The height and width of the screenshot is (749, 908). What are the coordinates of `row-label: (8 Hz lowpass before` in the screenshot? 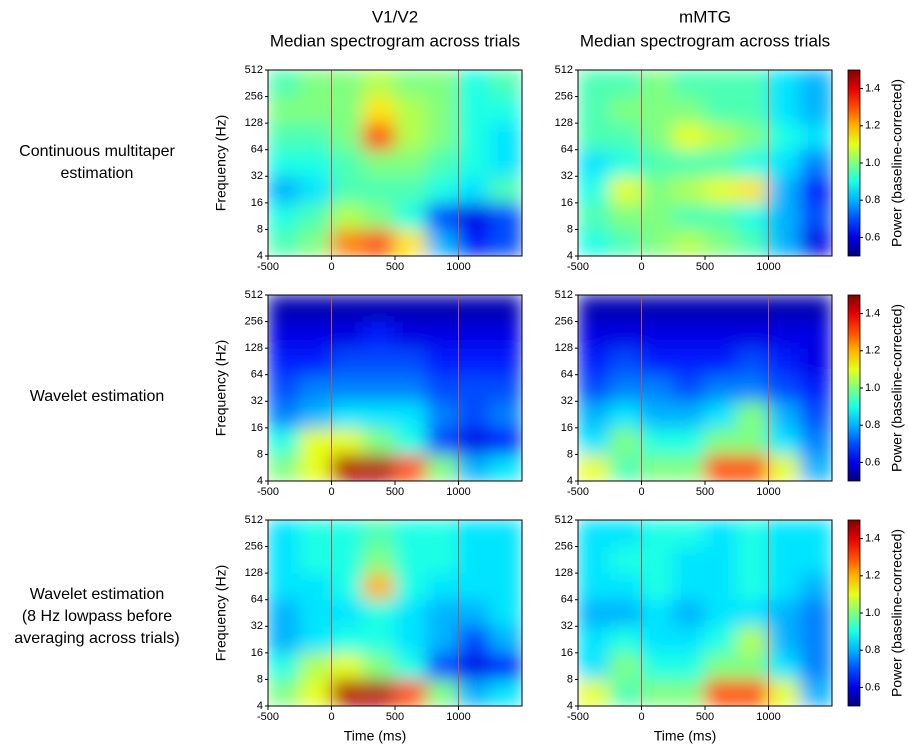 It's located at (97, 616).